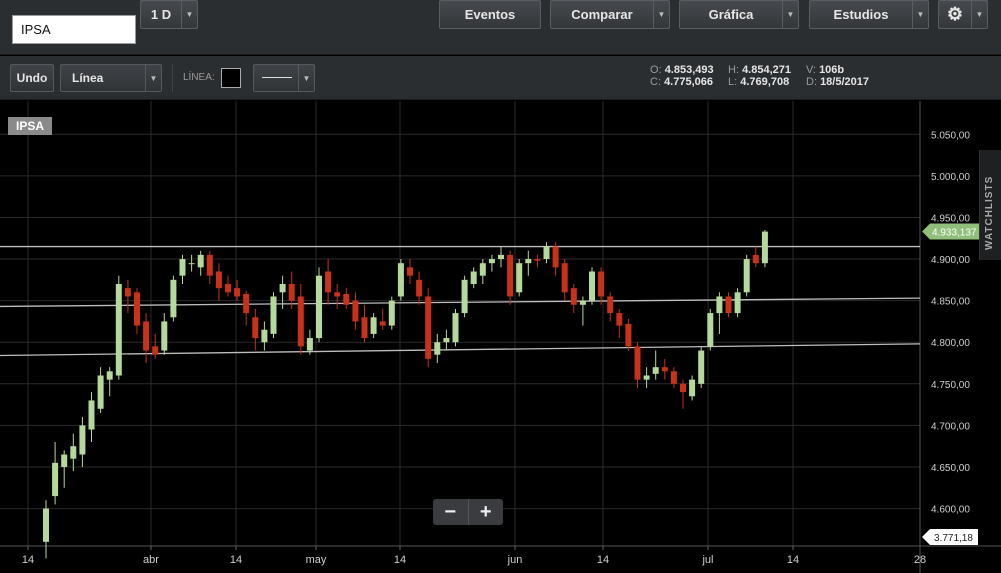 This screenshot has height=573, width=1001. I want to click on interval-dropdown: 1 D ▼, so click(169, 14).